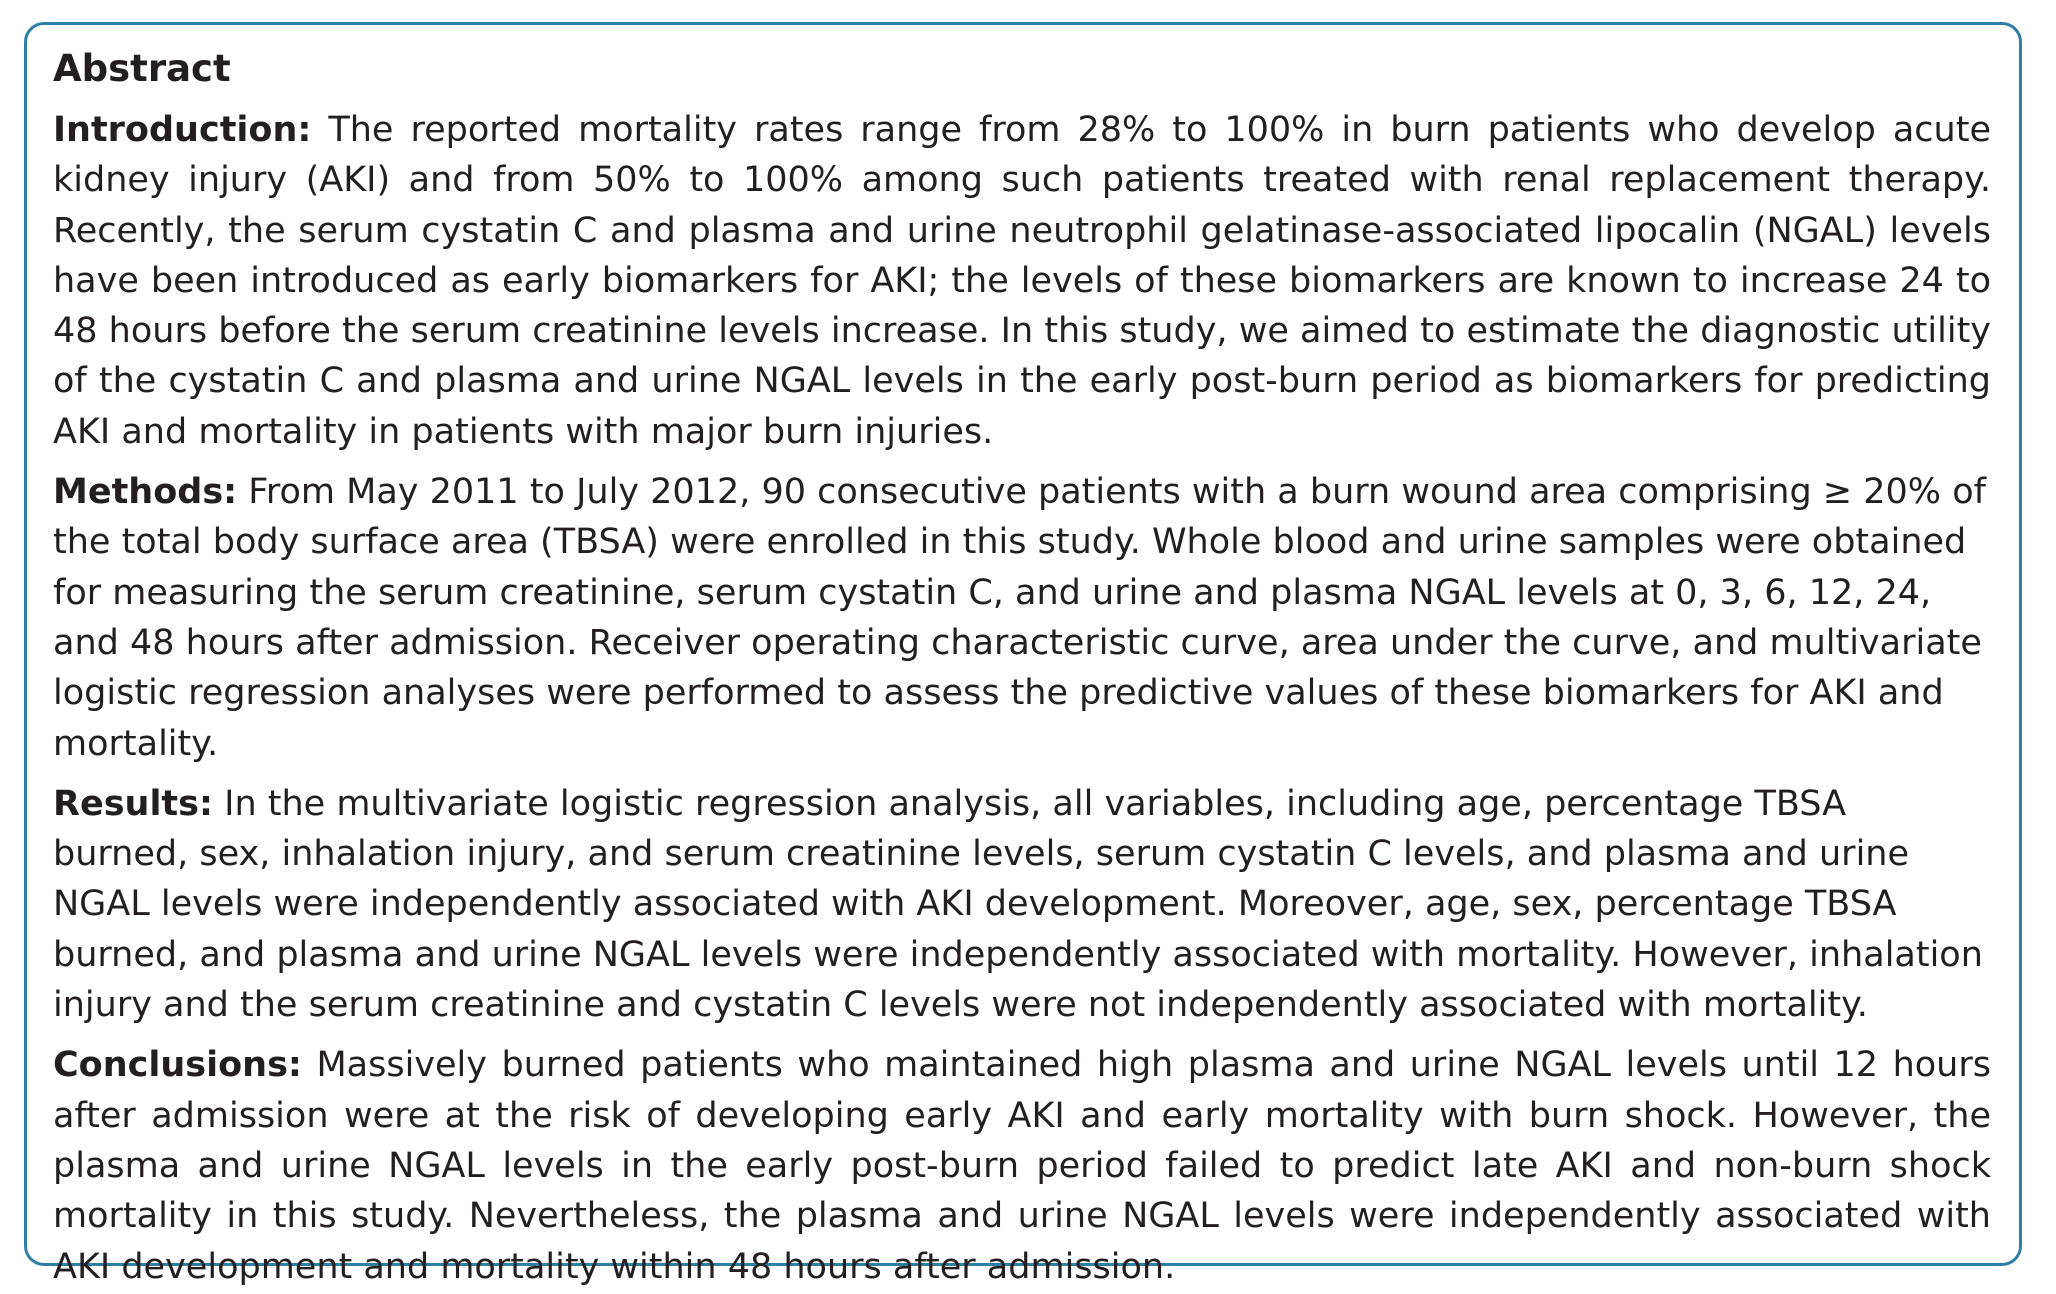  I want to click on results-label: Results:, so click(133, 803).